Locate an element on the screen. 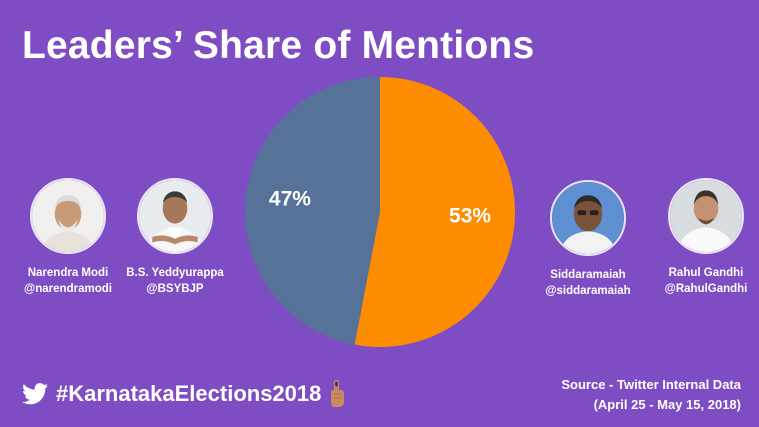 The image size is (759, 427). source-line-1: Source - Twitter Internal Data is located at coordinates (651, 384).